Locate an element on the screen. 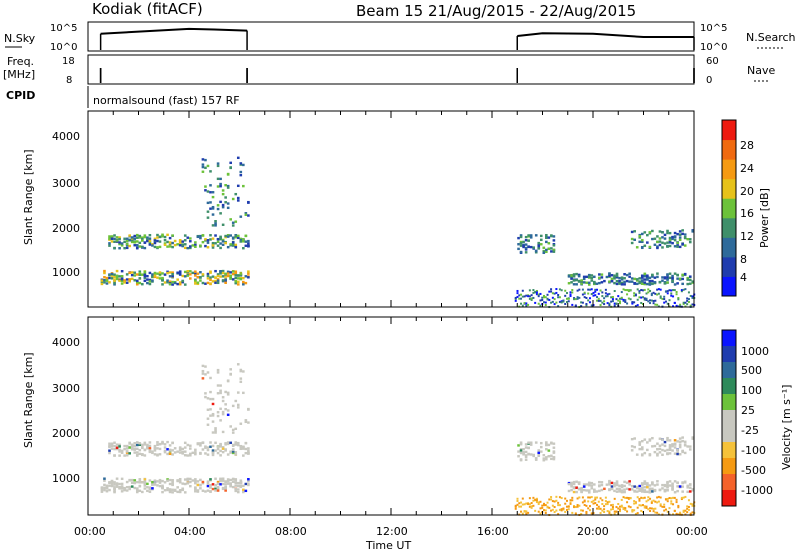 This screenshot has width=800, height=558. power-cbar-segment is located at coordinates (729, 169).